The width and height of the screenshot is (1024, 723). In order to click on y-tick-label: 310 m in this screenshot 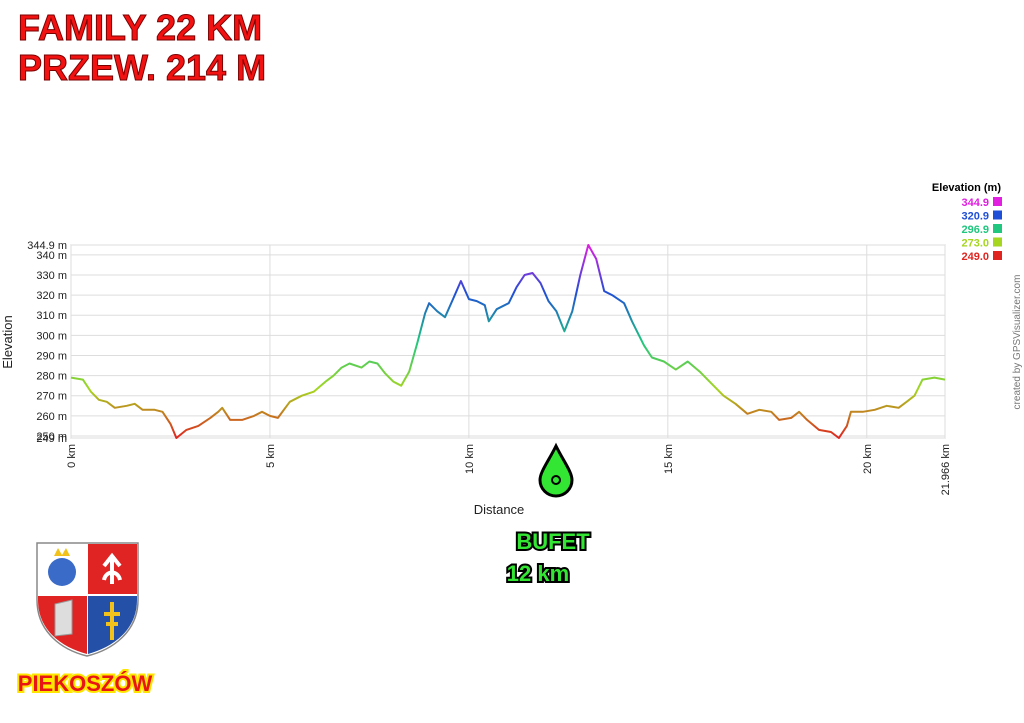, I will do `click(51, 316)`.